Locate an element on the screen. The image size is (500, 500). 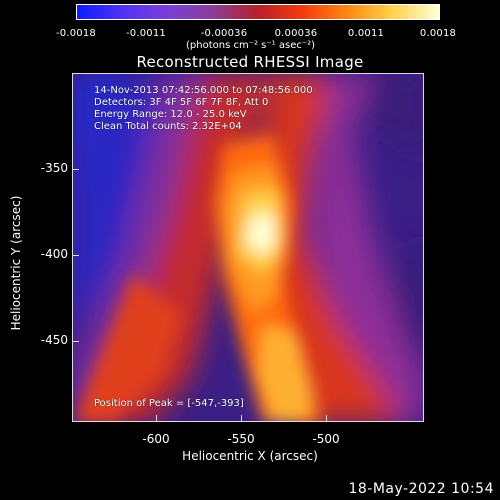
y-axis-label: Heliocentric Y (arcsec) is located at coordinates (16, 263).